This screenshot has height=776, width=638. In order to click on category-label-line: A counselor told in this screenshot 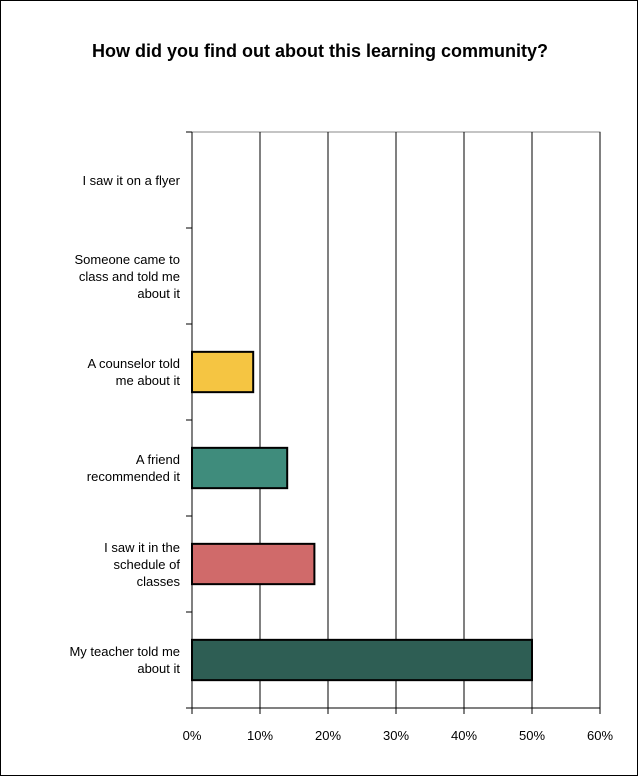, I will do `click(133, 363)`.